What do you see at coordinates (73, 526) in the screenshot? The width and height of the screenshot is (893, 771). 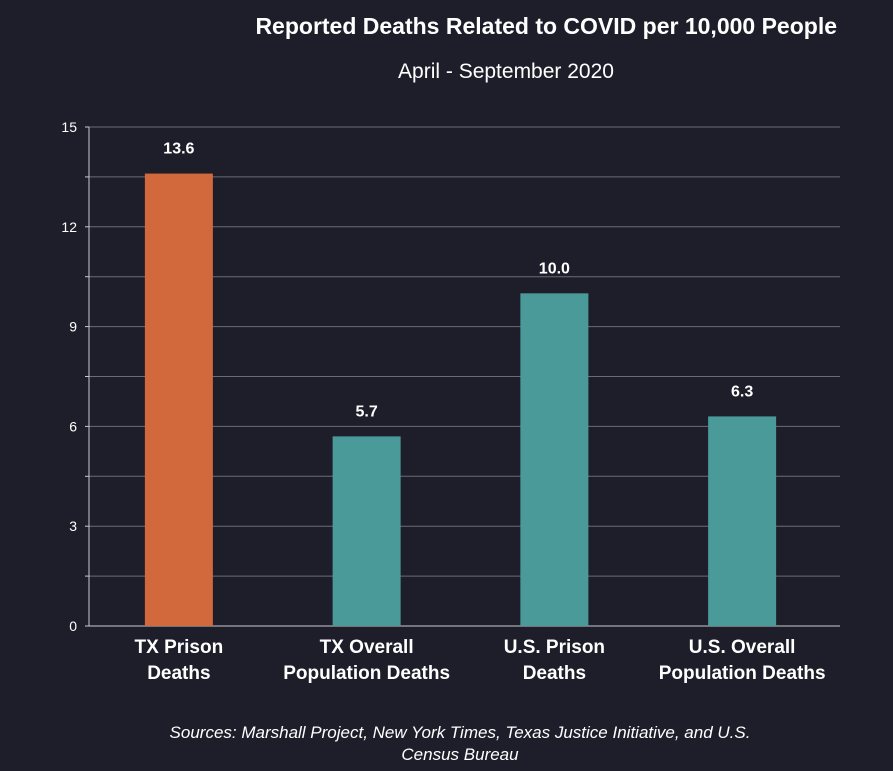 I see `y-tick-label: 3` at bounding box center [73, 526].